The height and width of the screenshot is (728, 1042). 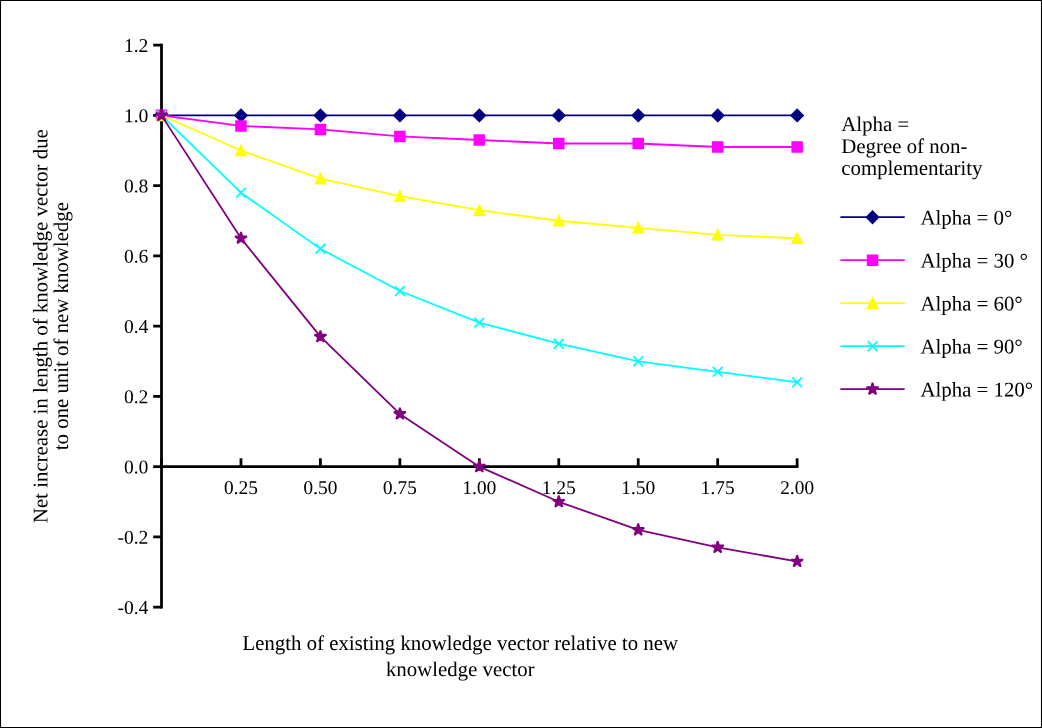 What do you see at coordinates (971, 305) in the screenshot?
I see `legend-label: Alpha = 60°` at bounding box center [971, 305].